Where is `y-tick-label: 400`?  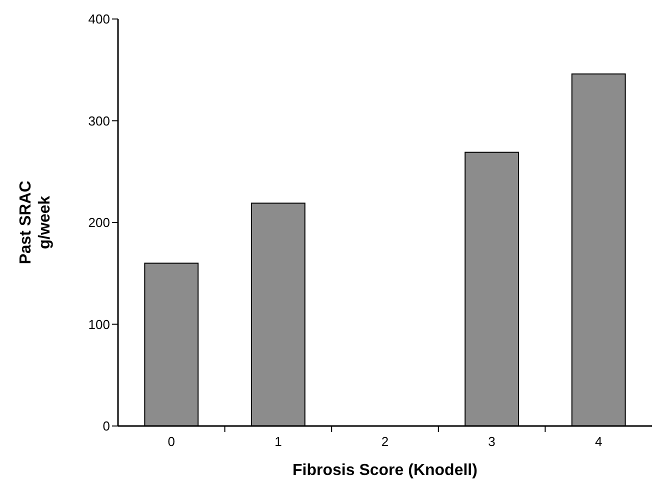
y-tick-label: 400 is located at coordinates (99, 19).